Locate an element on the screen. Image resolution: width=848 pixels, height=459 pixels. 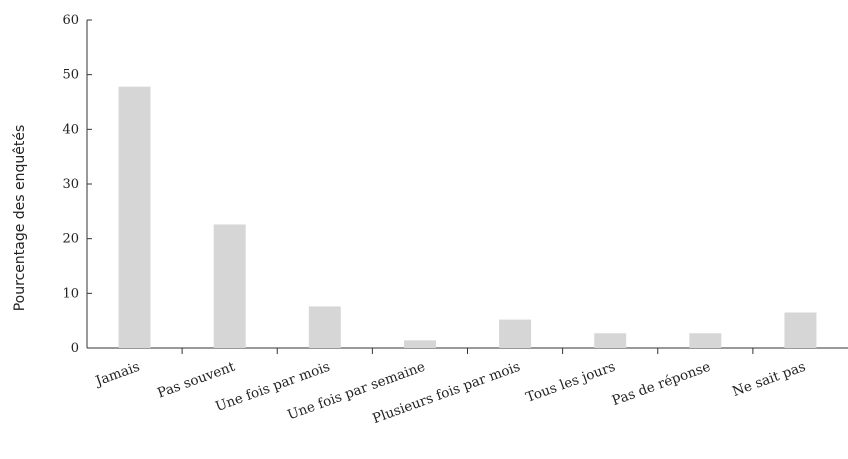
x-axis is located at coordinates (467, 350).